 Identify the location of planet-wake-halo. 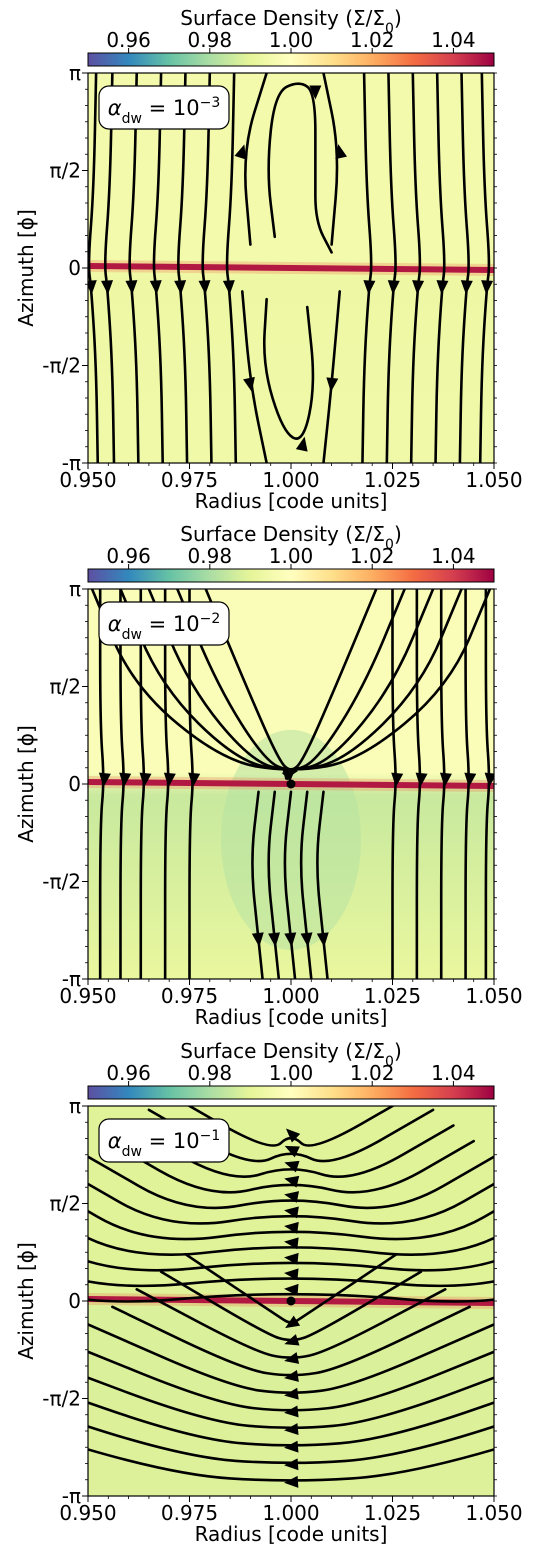
(291, 268).